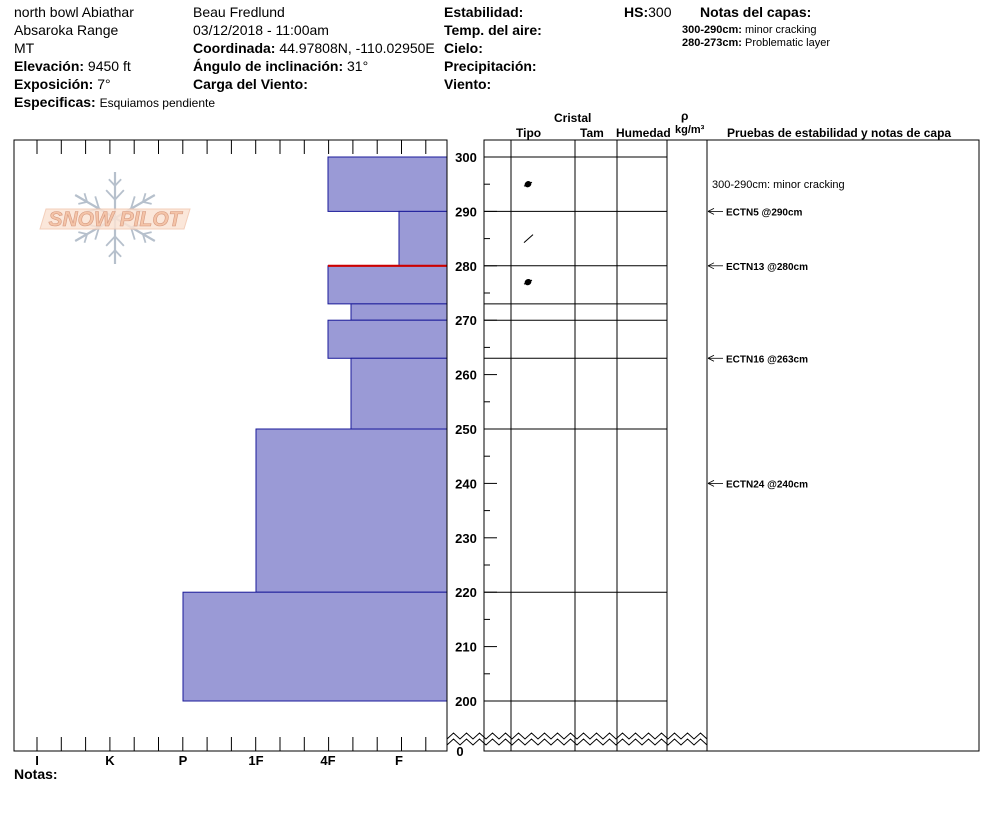 This screenshot has width=994, height=840. What do you see at coordinates (690, 130) in the screenshot?
I see `col-density-unit: kg/m³` at bounding box center [690, 130].